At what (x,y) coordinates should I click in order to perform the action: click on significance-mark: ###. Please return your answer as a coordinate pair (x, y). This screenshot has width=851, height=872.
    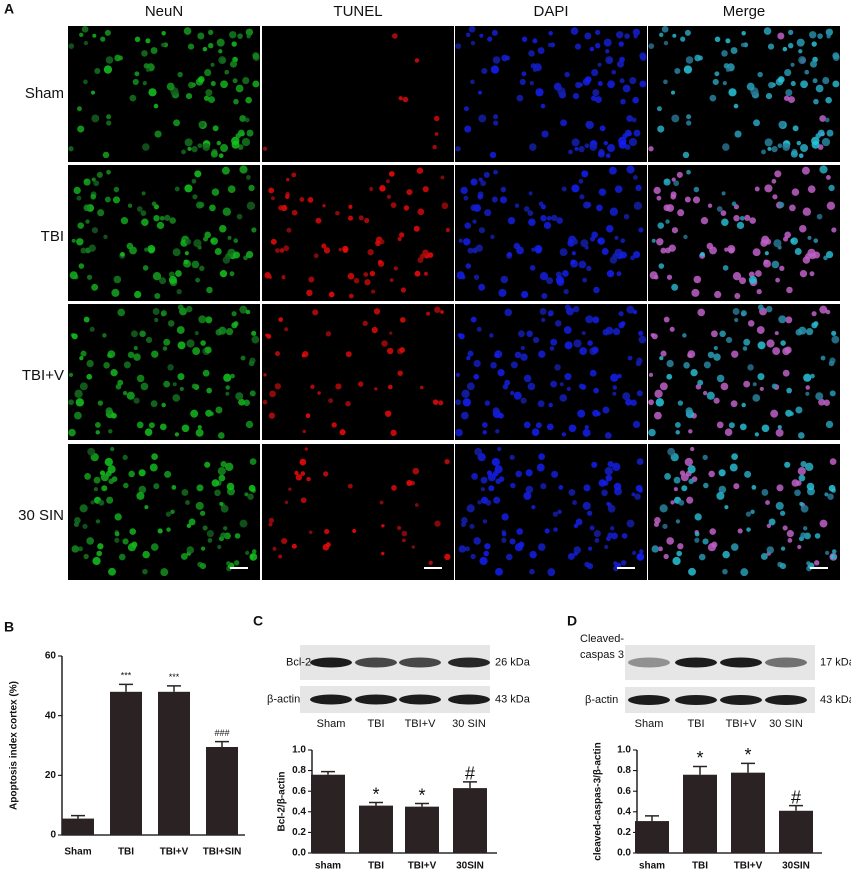
    Looking at the image, I should click on (221, 733).